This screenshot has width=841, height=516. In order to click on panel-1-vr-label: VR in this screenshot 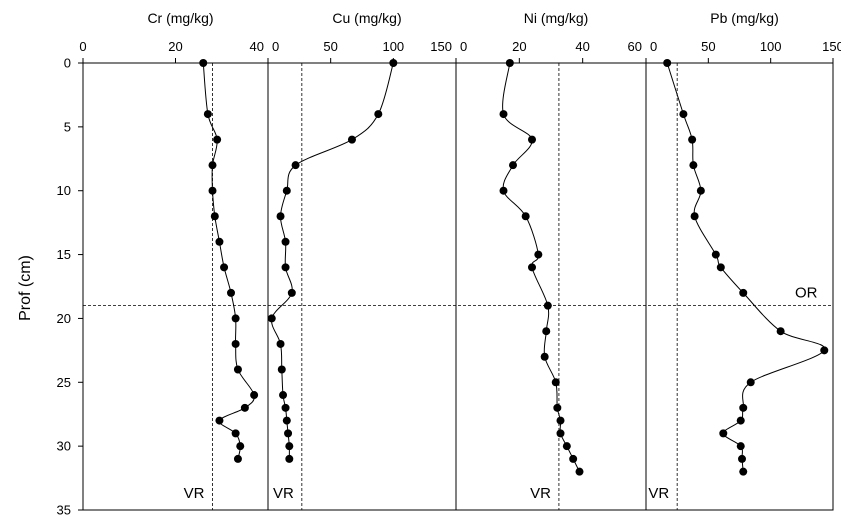, I will do `click(194, 493)`.